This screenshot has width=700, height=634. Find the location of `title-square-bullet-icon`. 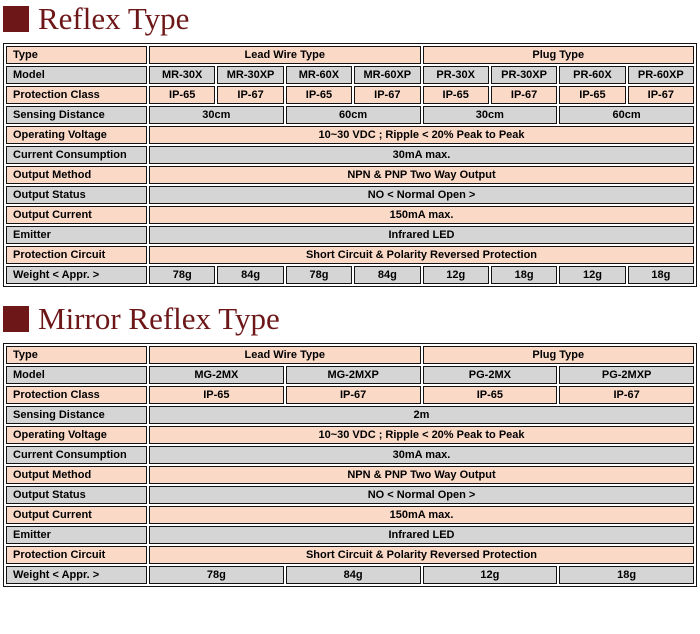

title-square-bullet-icon is located at coordinates (16, 19).